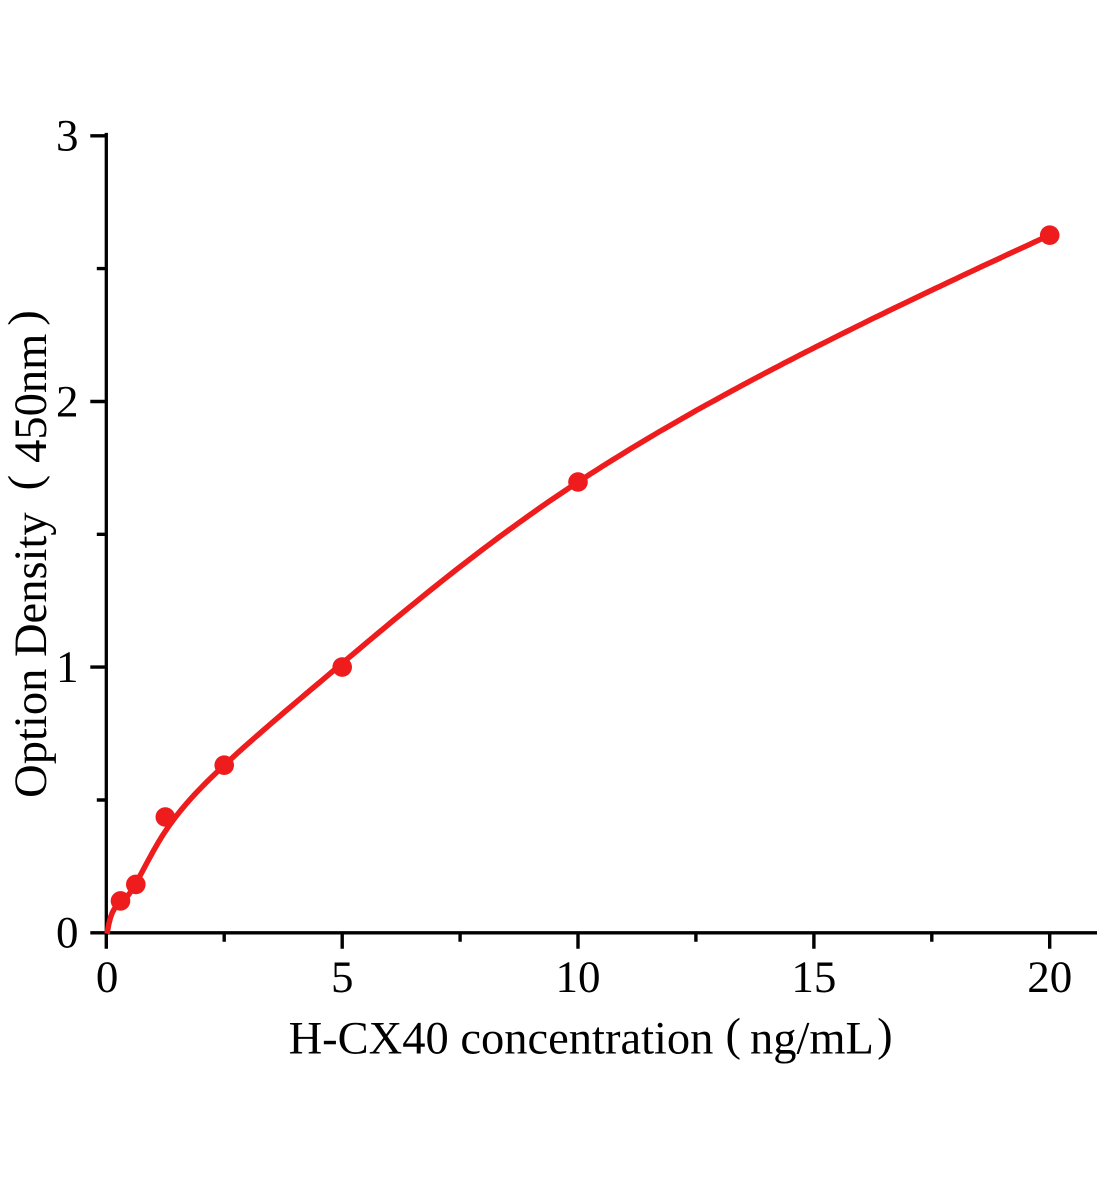 The width and height of the screenshot is (1104, 1200). What do you see at coordinates (591, 1037) in the screenshot?
I see `svg-text: H-CX40 concentration(ng/mL)` at bounding box center [591, 1037].